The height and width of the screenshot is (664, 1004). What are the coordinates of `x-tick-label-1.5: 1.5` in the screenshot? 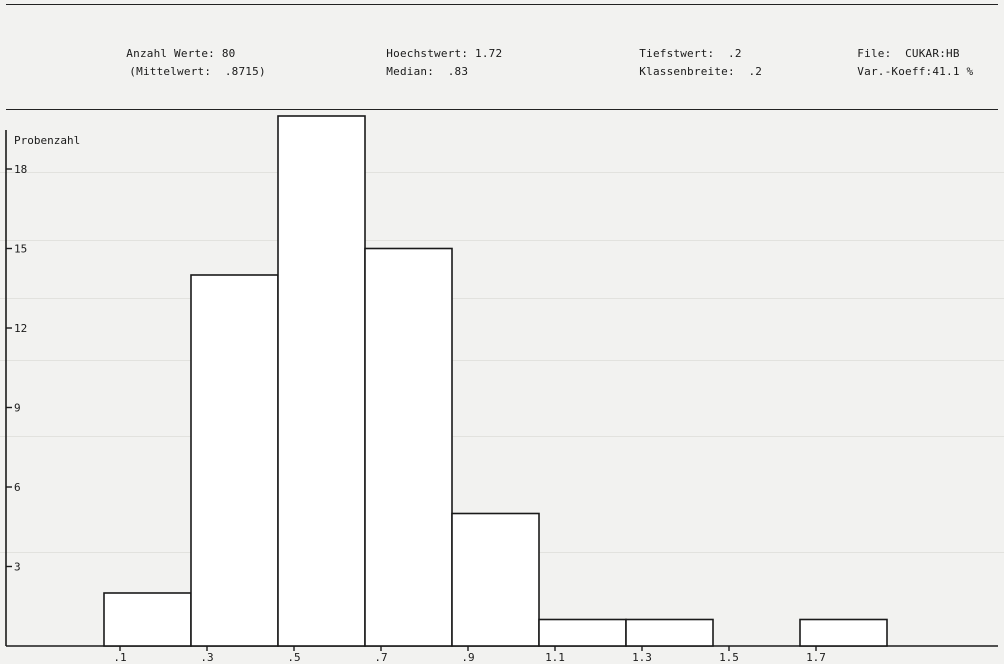 It's located at (729, 657).